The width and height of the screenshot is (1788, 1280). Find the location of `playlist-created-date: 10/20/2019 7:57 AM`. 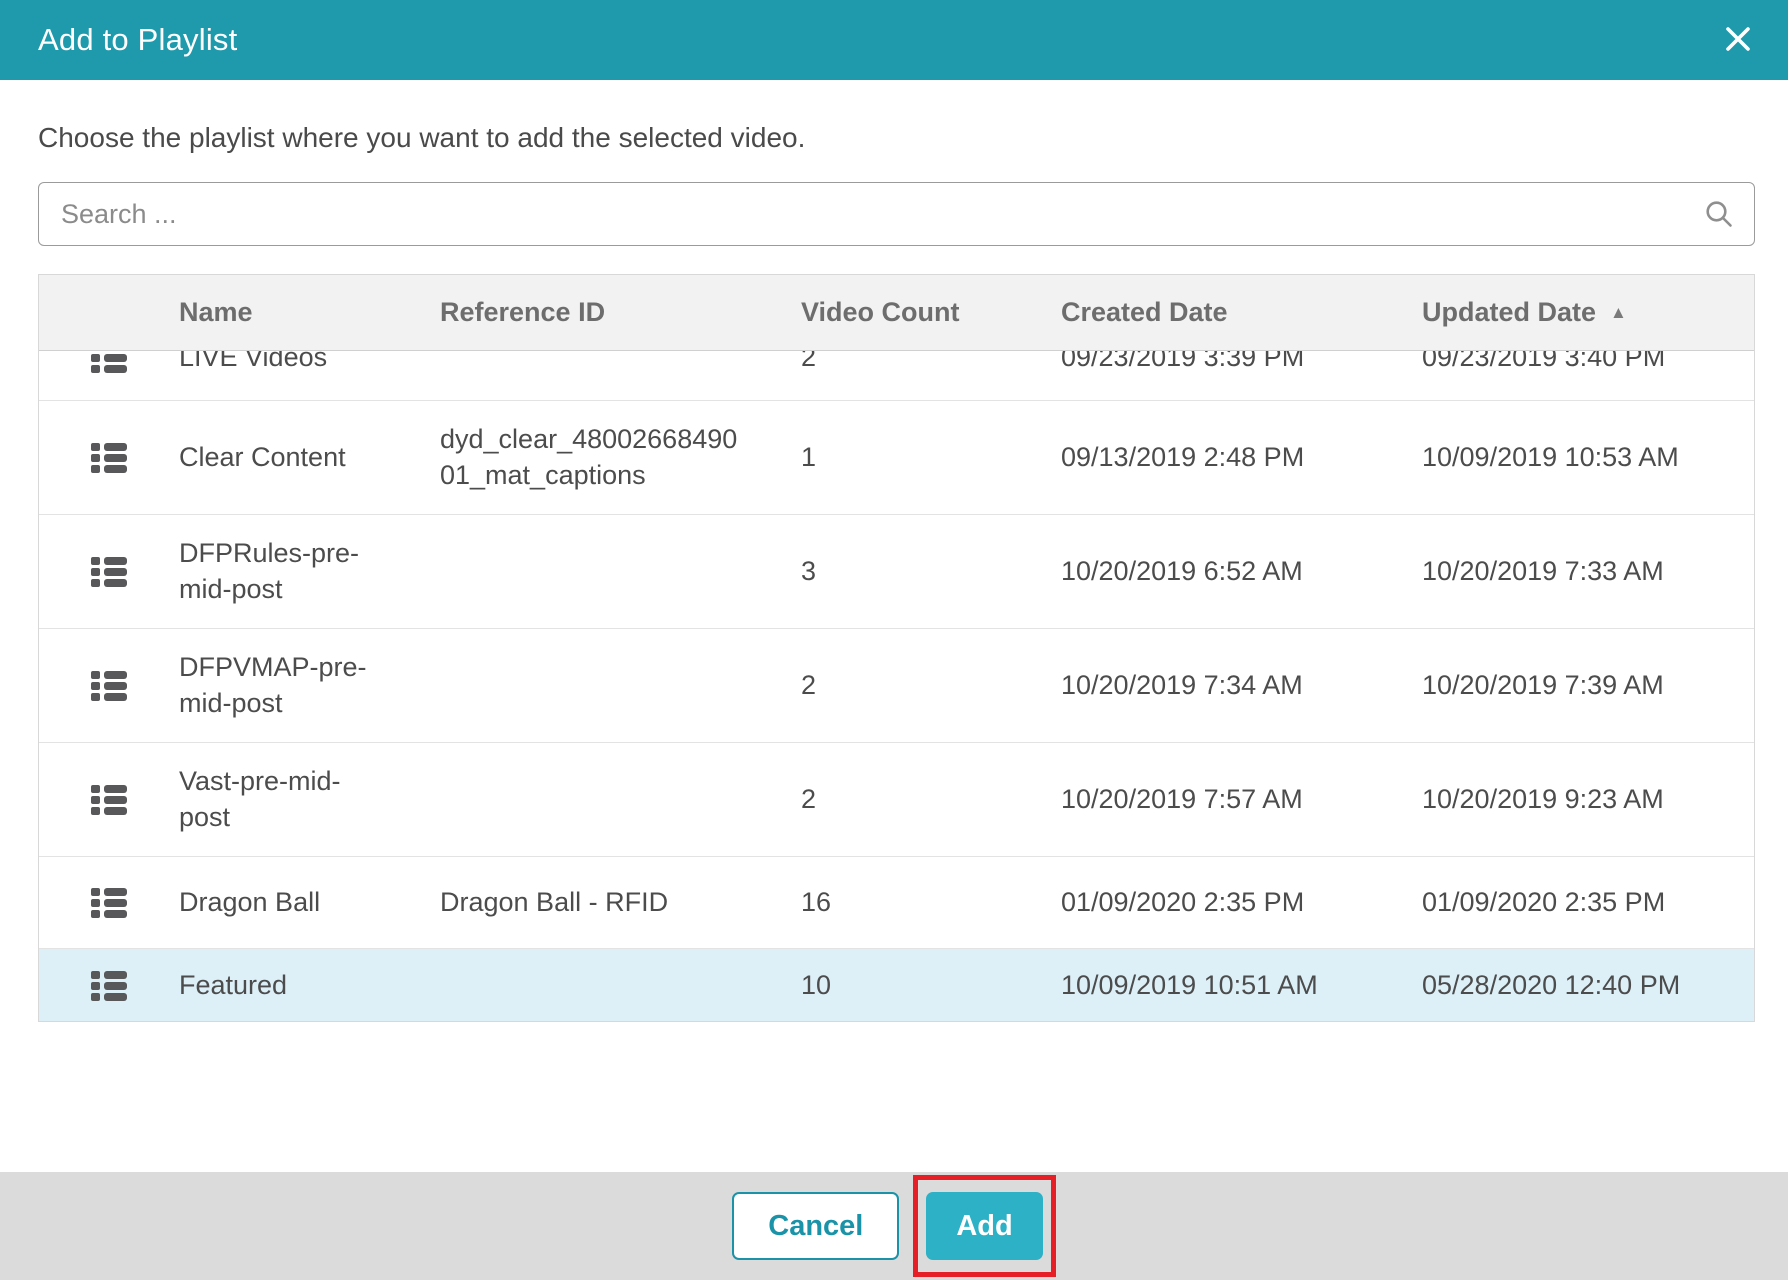

playlist-created-date: 10/20/2019 7:57 AM is located at coordinates (1182, 798).